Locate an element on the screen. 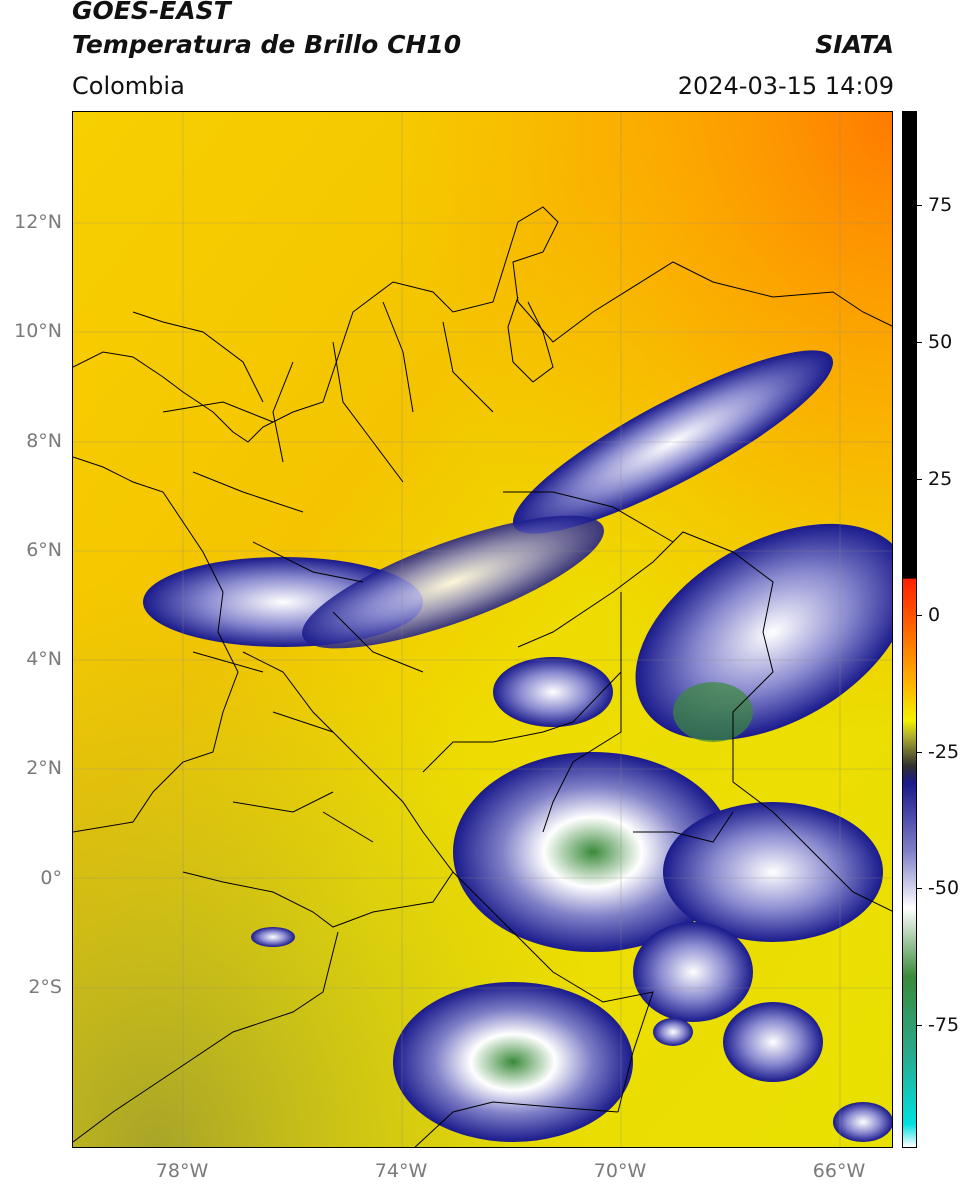 This screenshot has width=966, height=1190. lon-label-74w: 74°W is located at coordinates (401, 1171).